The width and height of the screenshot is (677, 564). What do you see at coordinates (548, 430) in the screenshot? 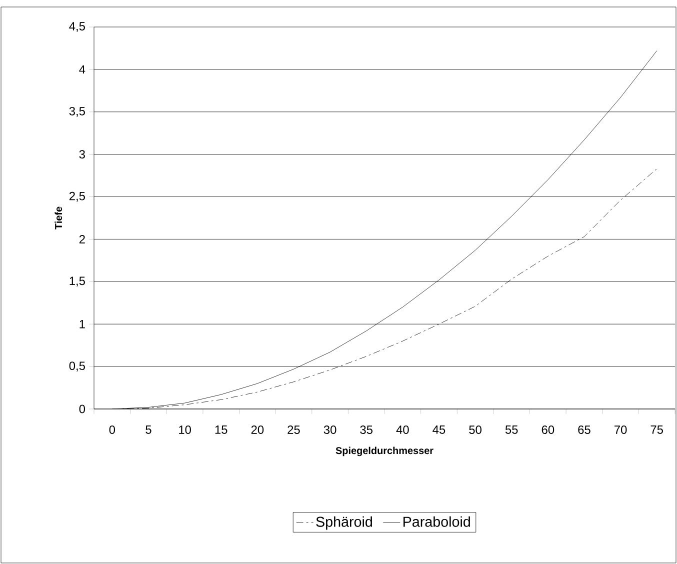
I see `x-tick-label: 60` at bounding box center [548, 430].